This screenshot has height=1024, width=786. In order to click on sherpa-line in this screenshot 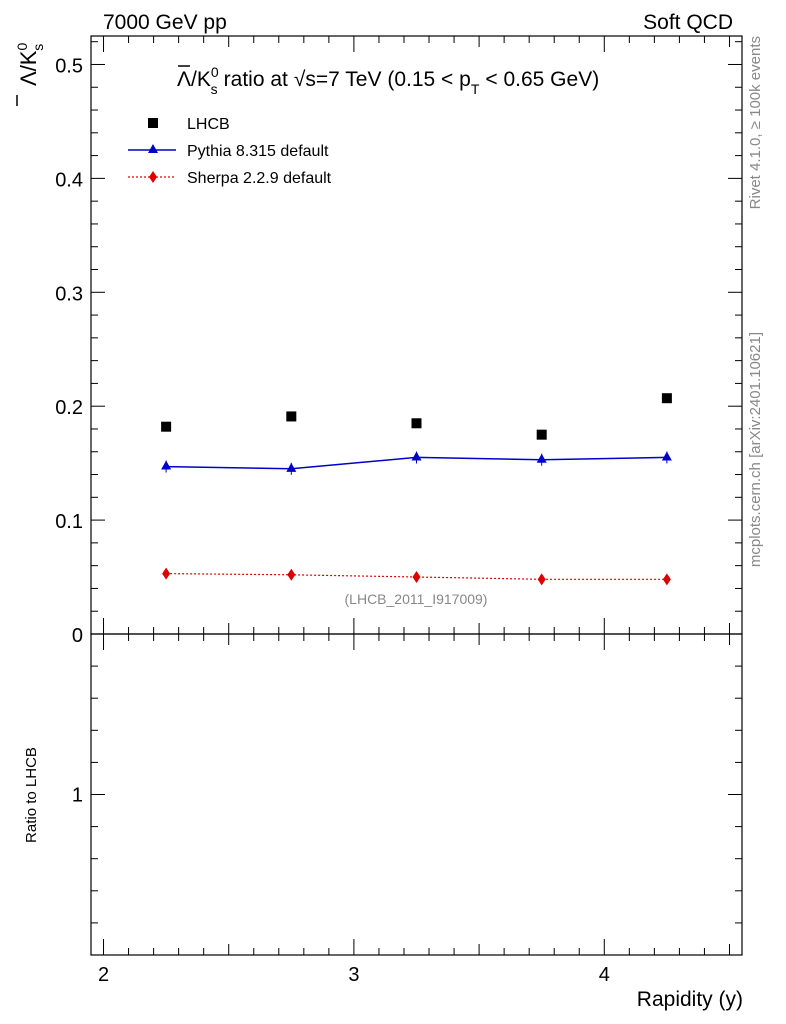, I will do `click(416, 576)`.